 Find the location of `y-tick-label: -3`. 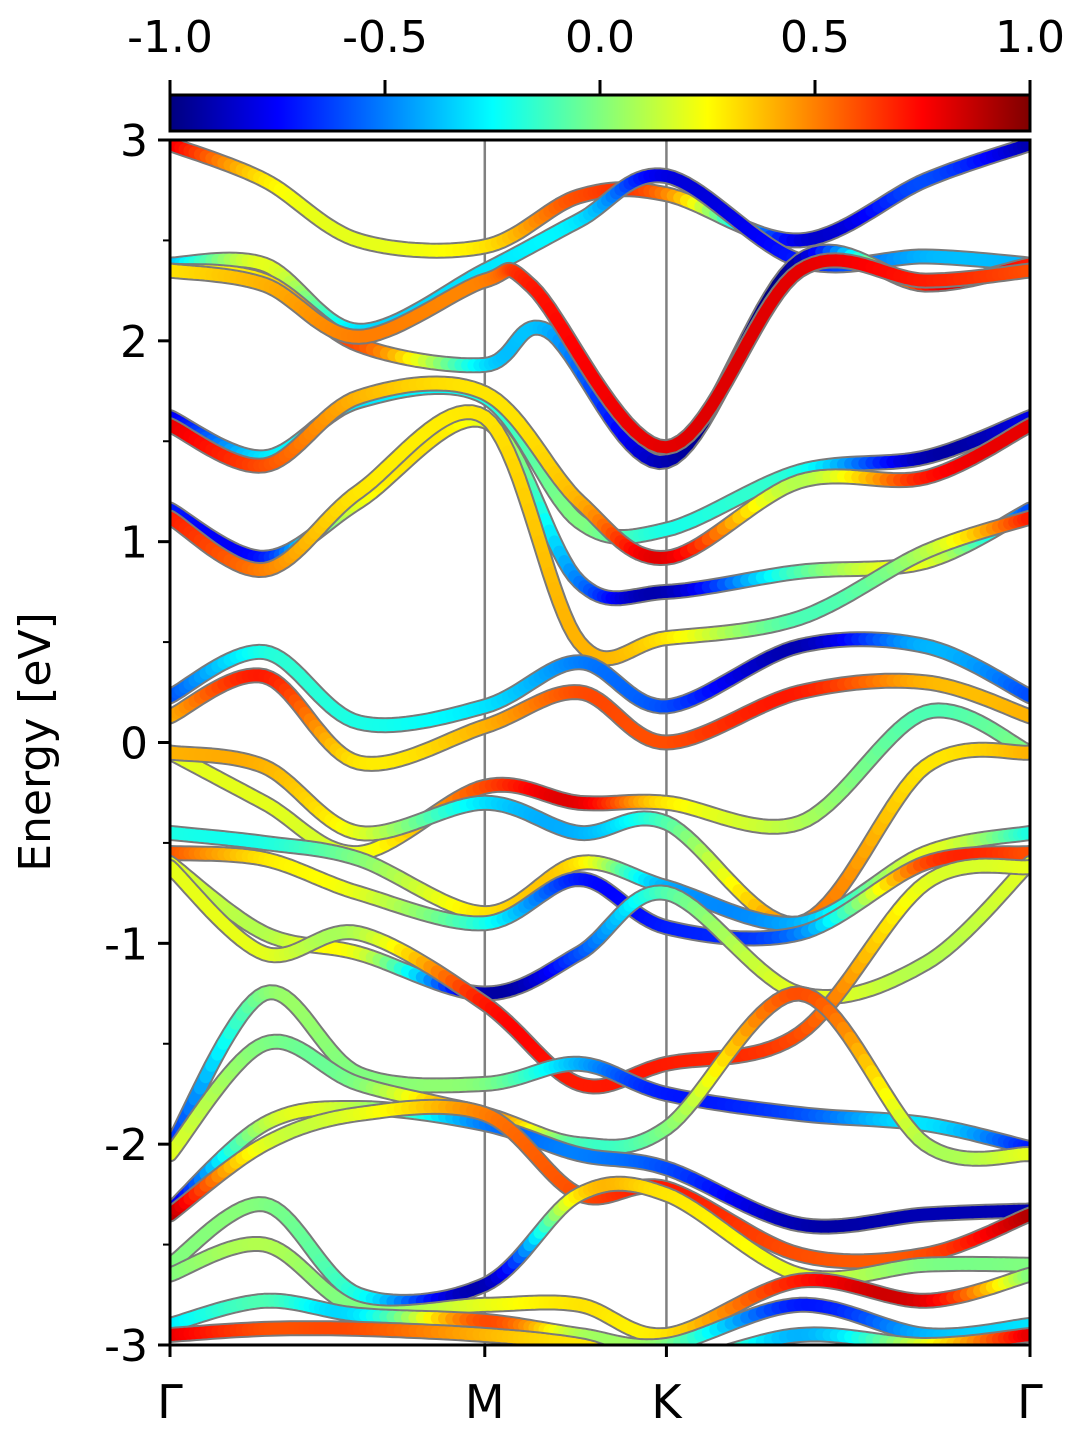

y-tick-label: -3 is located at coordinates (126, 1346).